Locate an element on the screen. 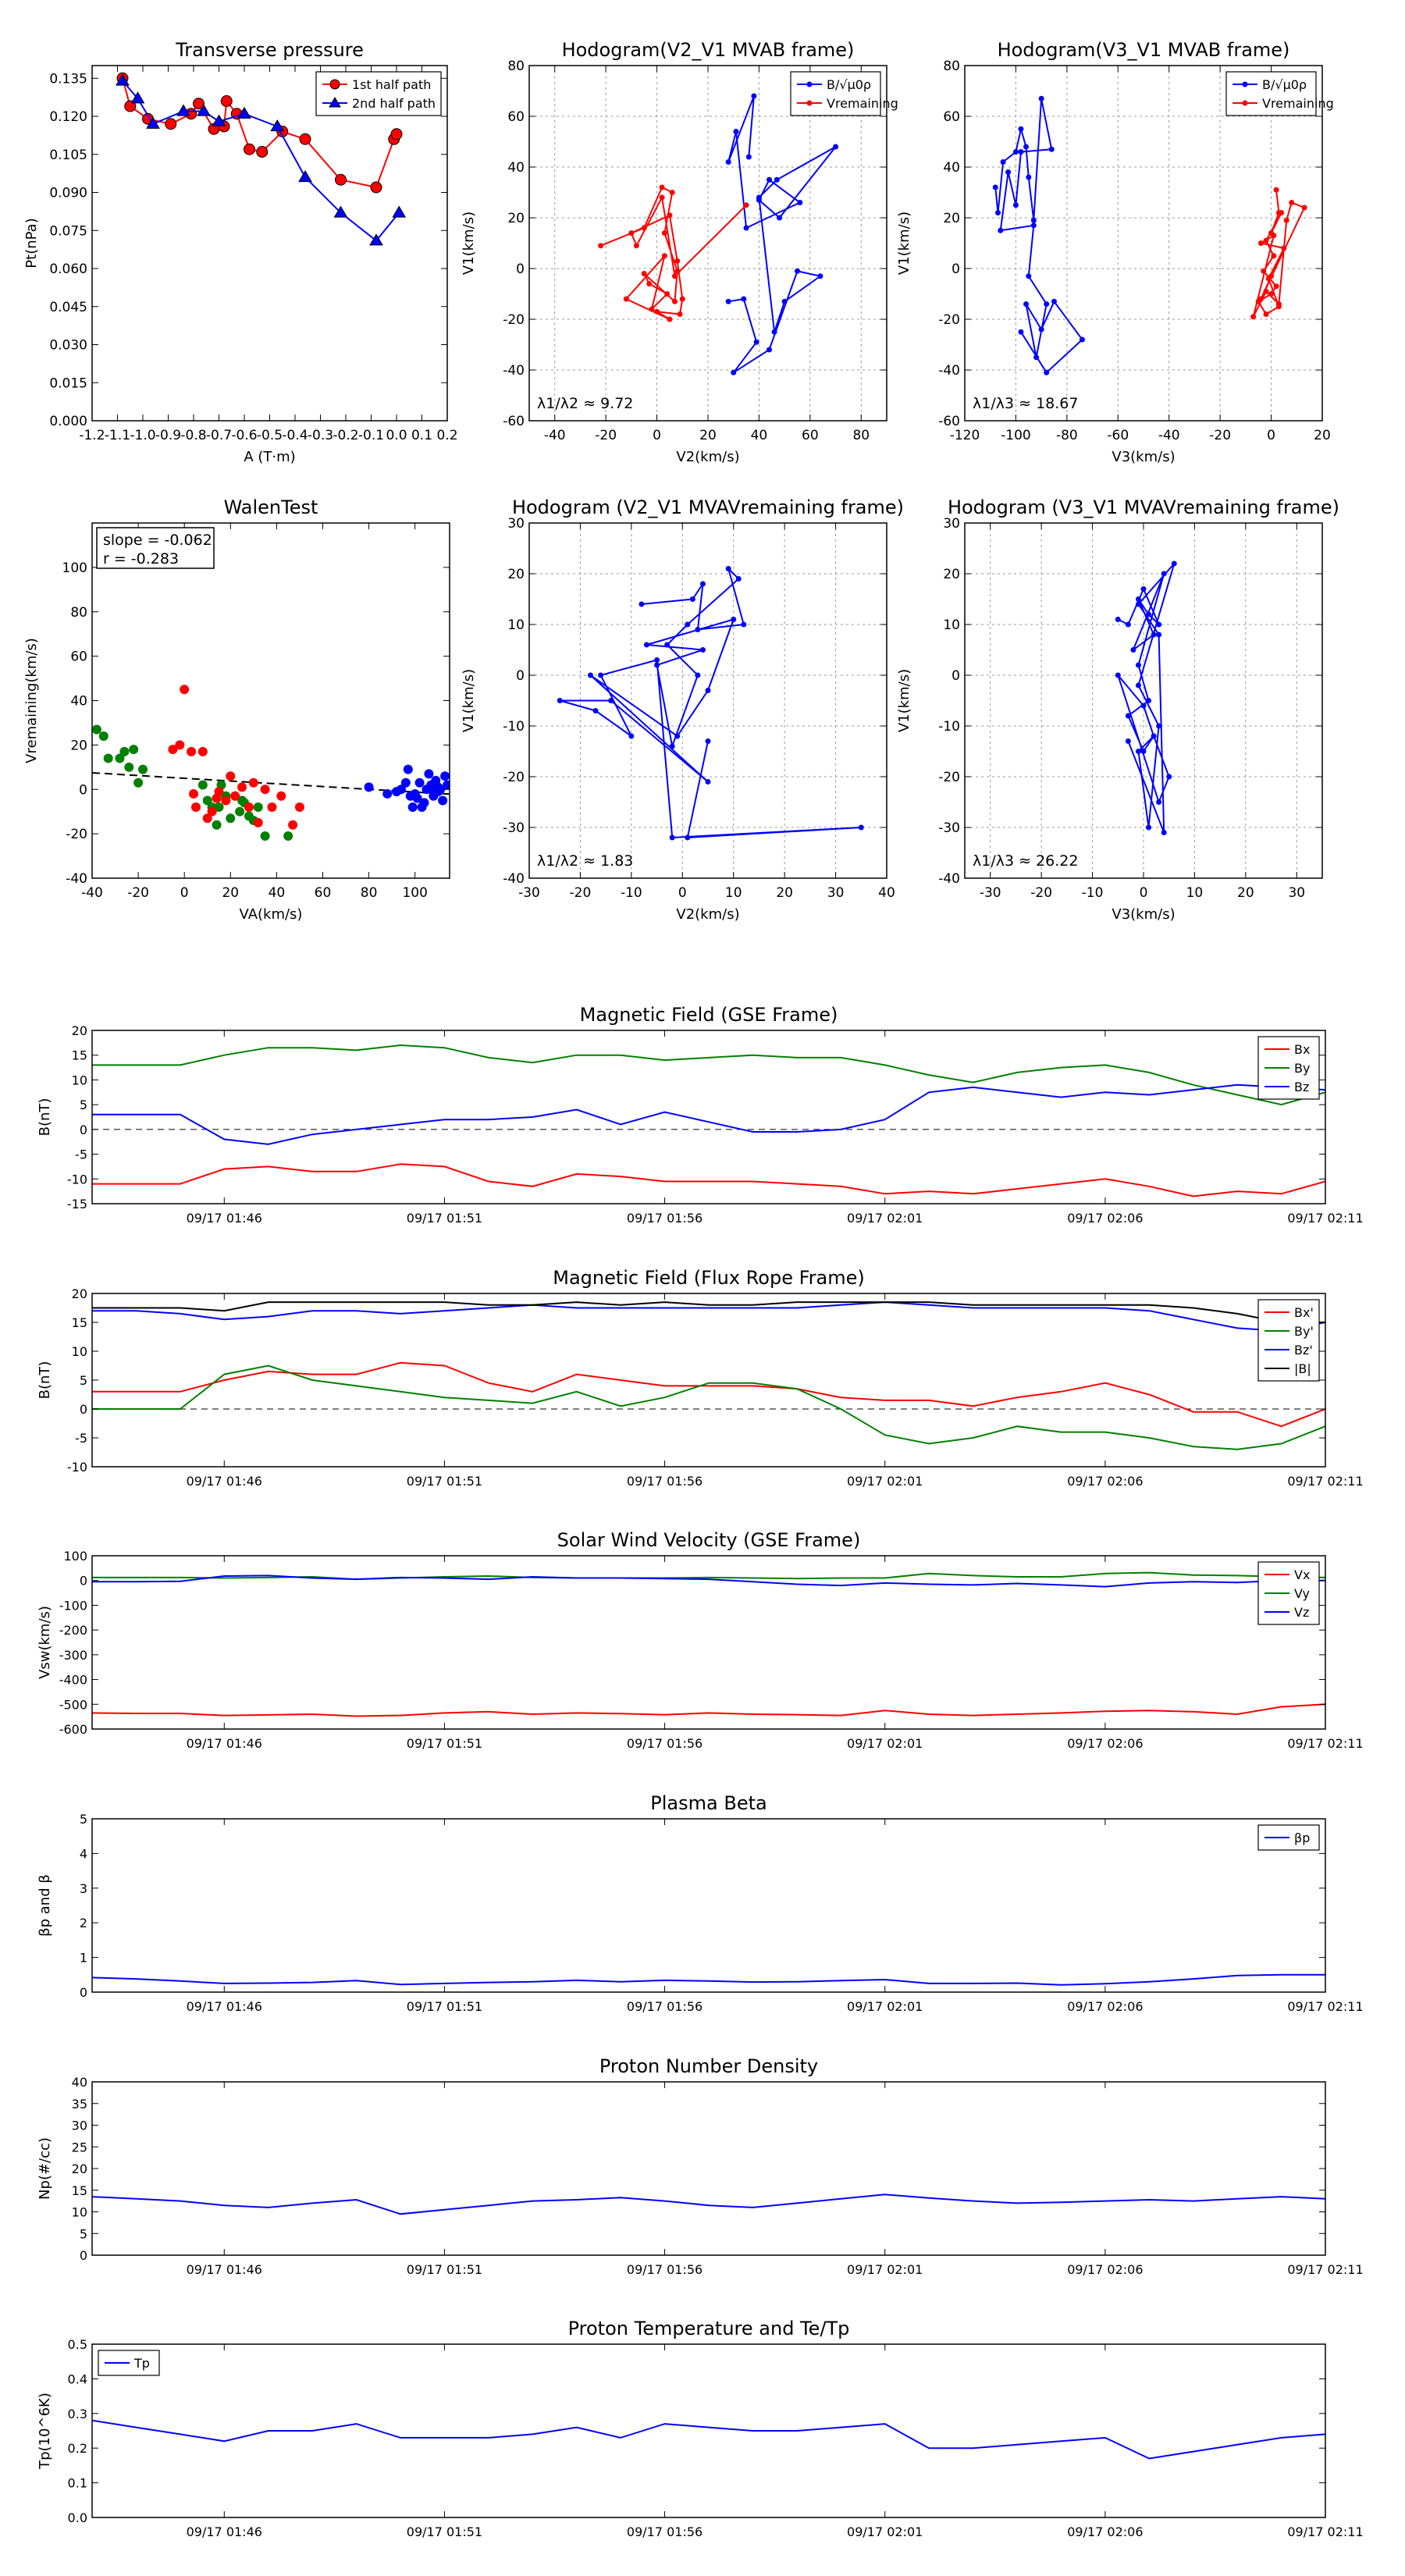 This screenshot has width=1405, height=2576. y-tick-label: 15 is located at coordinates (80, 1322).